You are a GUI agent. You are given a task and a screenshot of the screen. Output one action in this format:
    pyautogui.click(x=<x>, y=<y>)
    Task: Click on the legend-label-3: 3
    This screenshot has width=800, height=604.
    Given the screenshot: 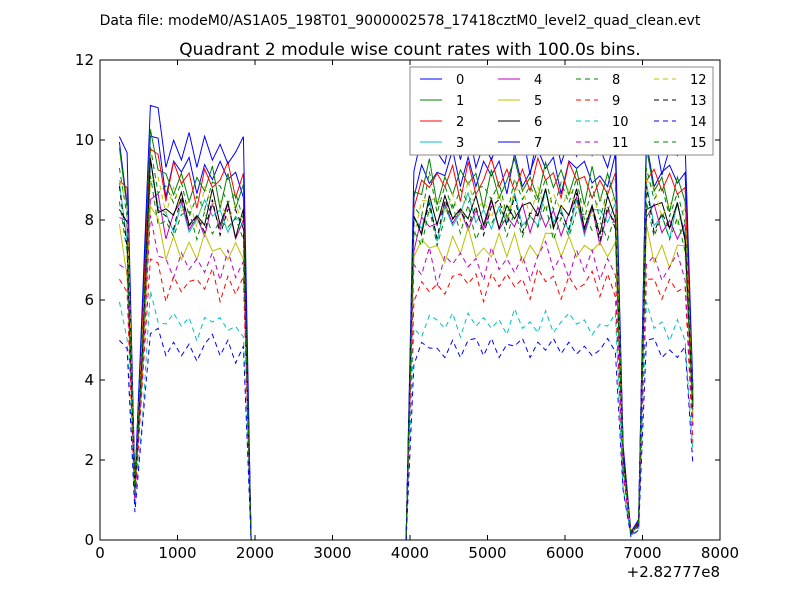 What is the action you would take?
    pyautogui.click(x=460, y=143)
    